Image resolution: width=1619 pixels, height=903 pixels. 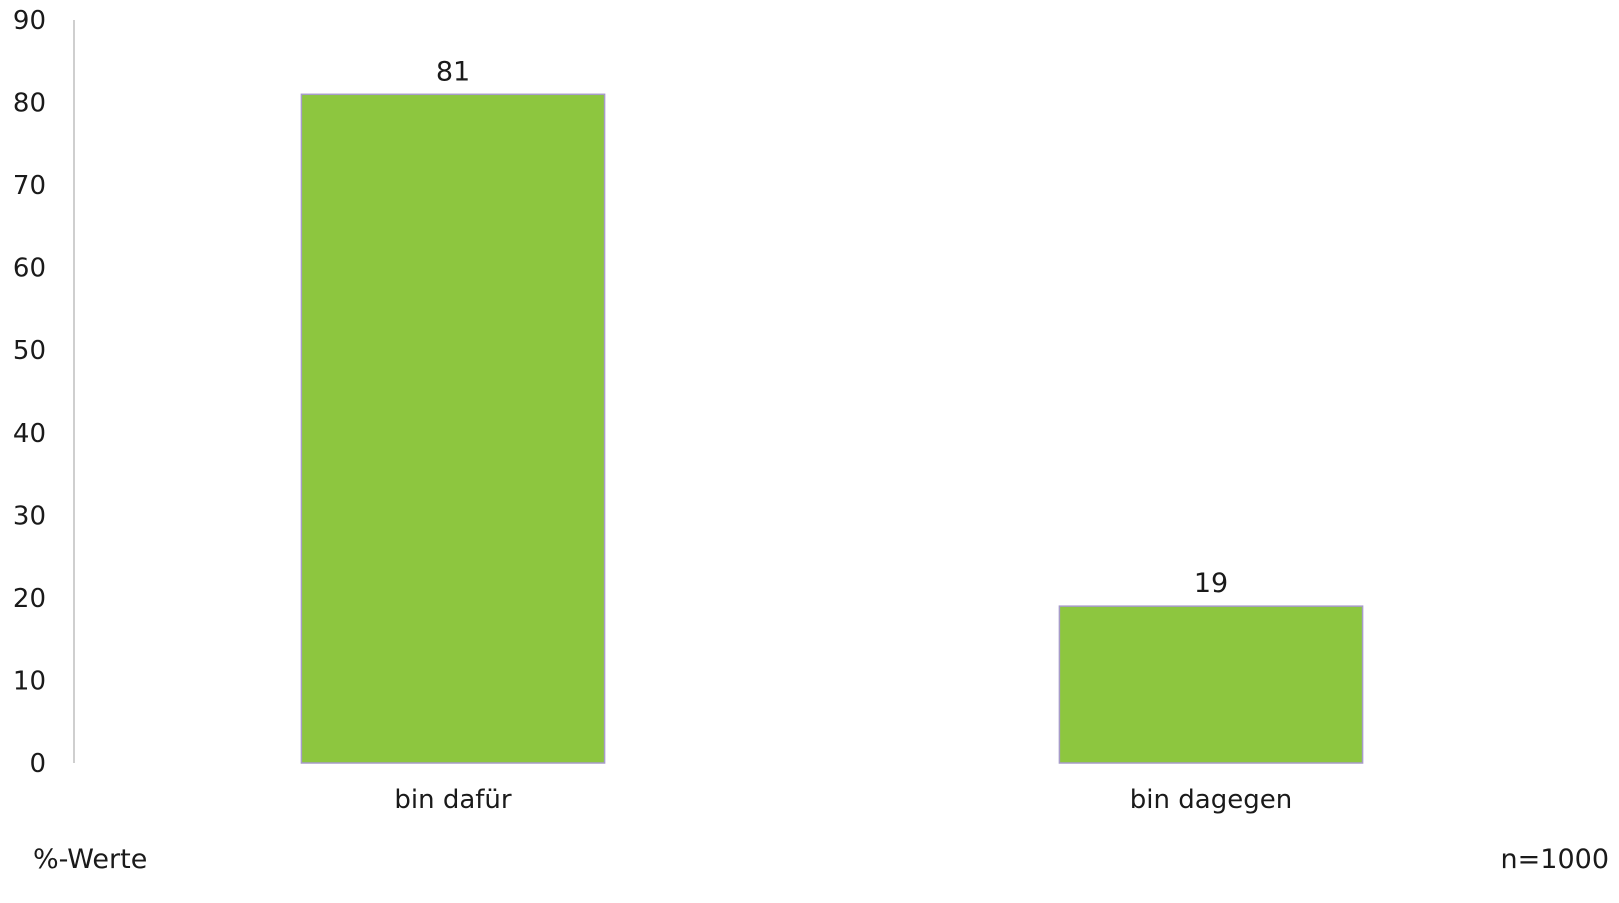 I want to click on x-category-label: bin dafür, so click(x=453, y=800).